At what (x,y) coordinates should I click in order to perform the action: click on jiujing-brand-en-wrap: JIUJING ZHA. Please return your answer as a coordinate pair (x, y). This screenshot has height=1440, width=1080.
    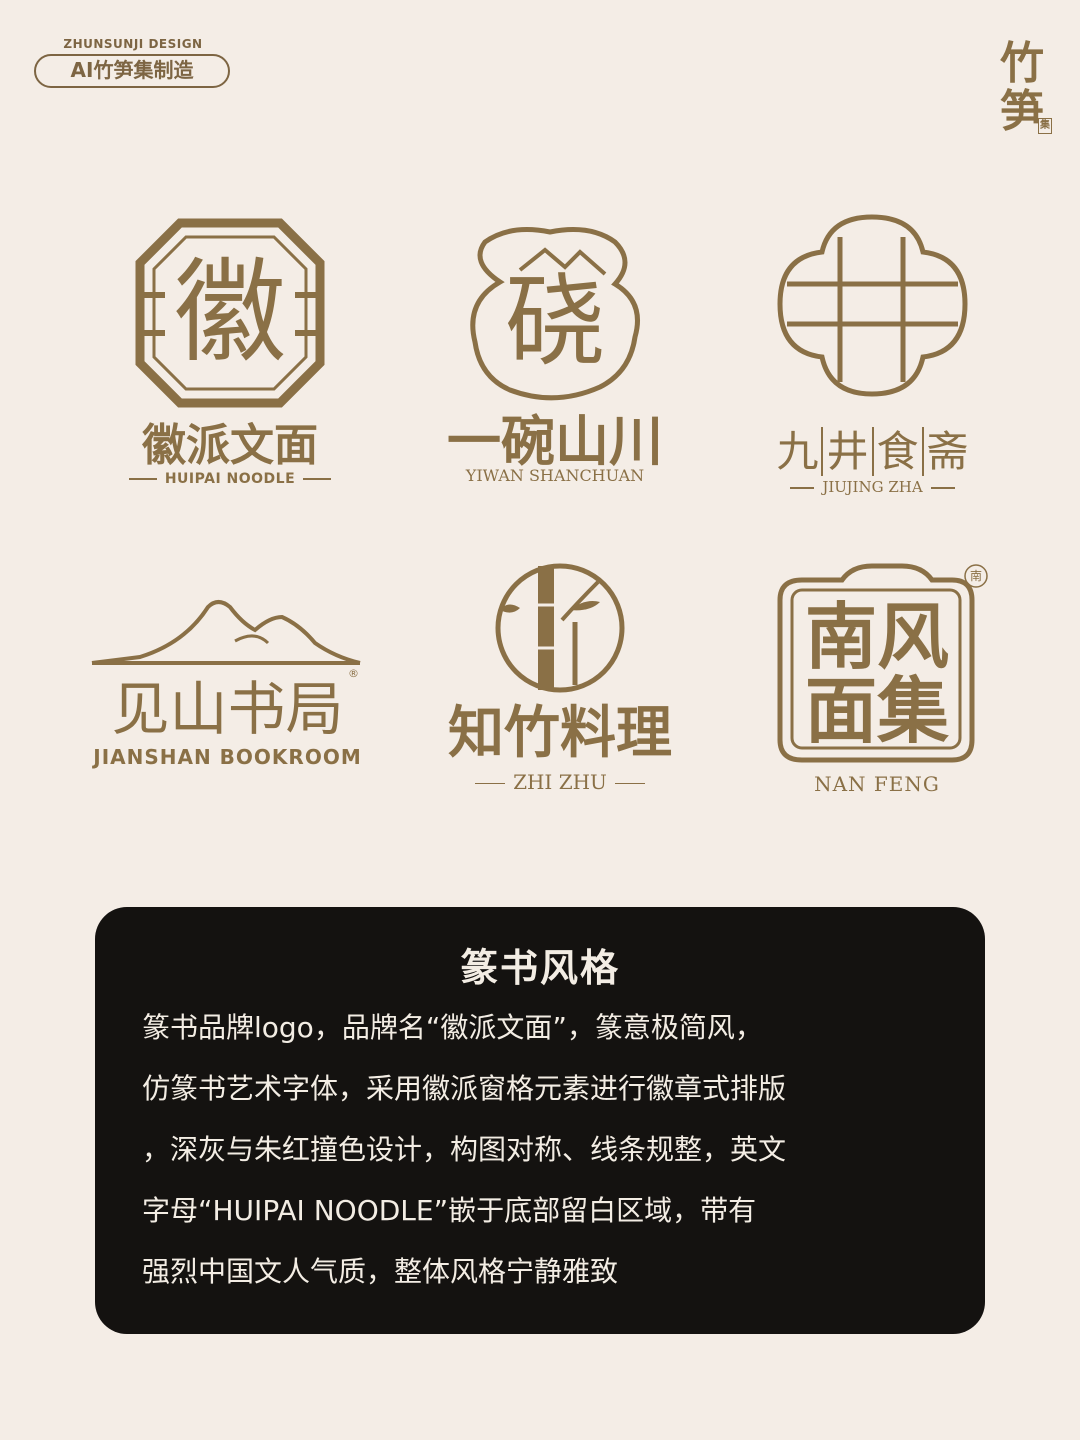
    Looking at the image, I should click on (872, 487).